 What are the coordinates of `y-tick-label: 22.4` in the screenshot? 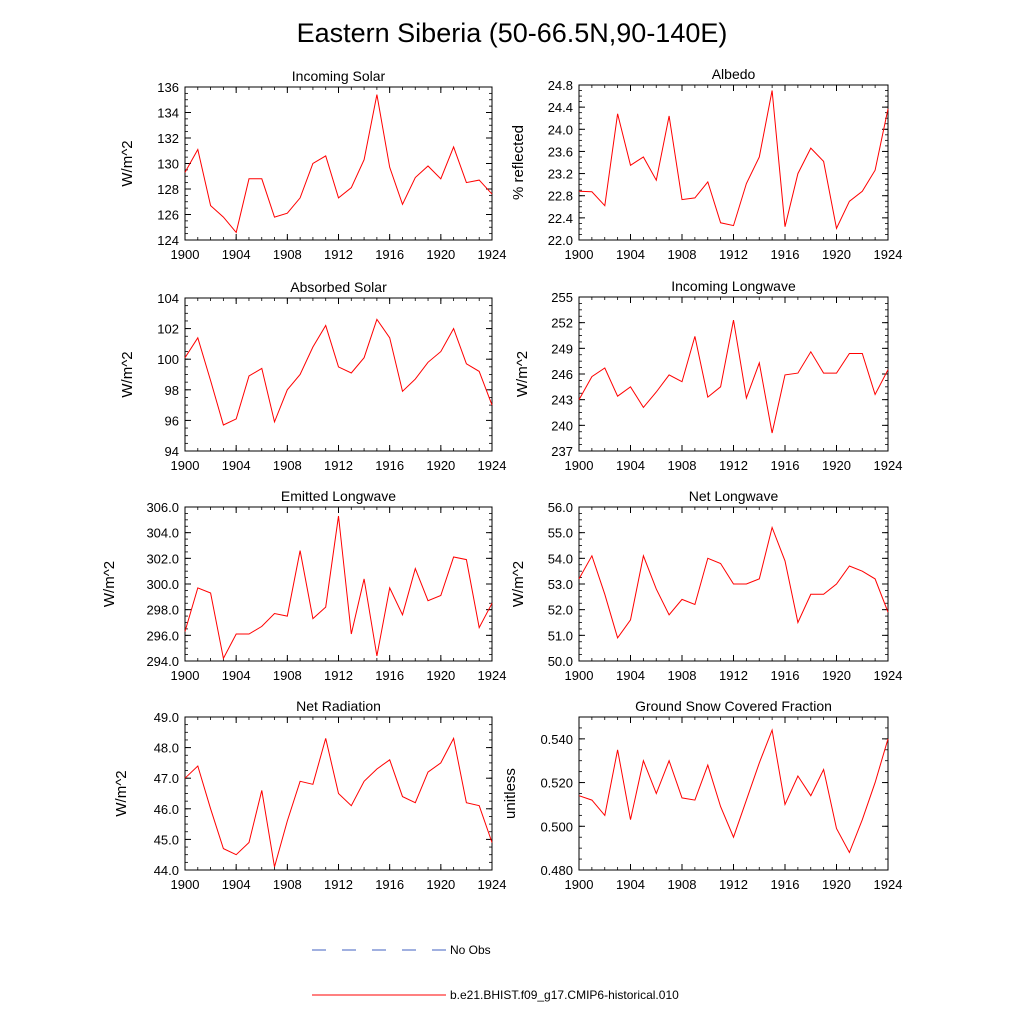 It's located at (560, 218).